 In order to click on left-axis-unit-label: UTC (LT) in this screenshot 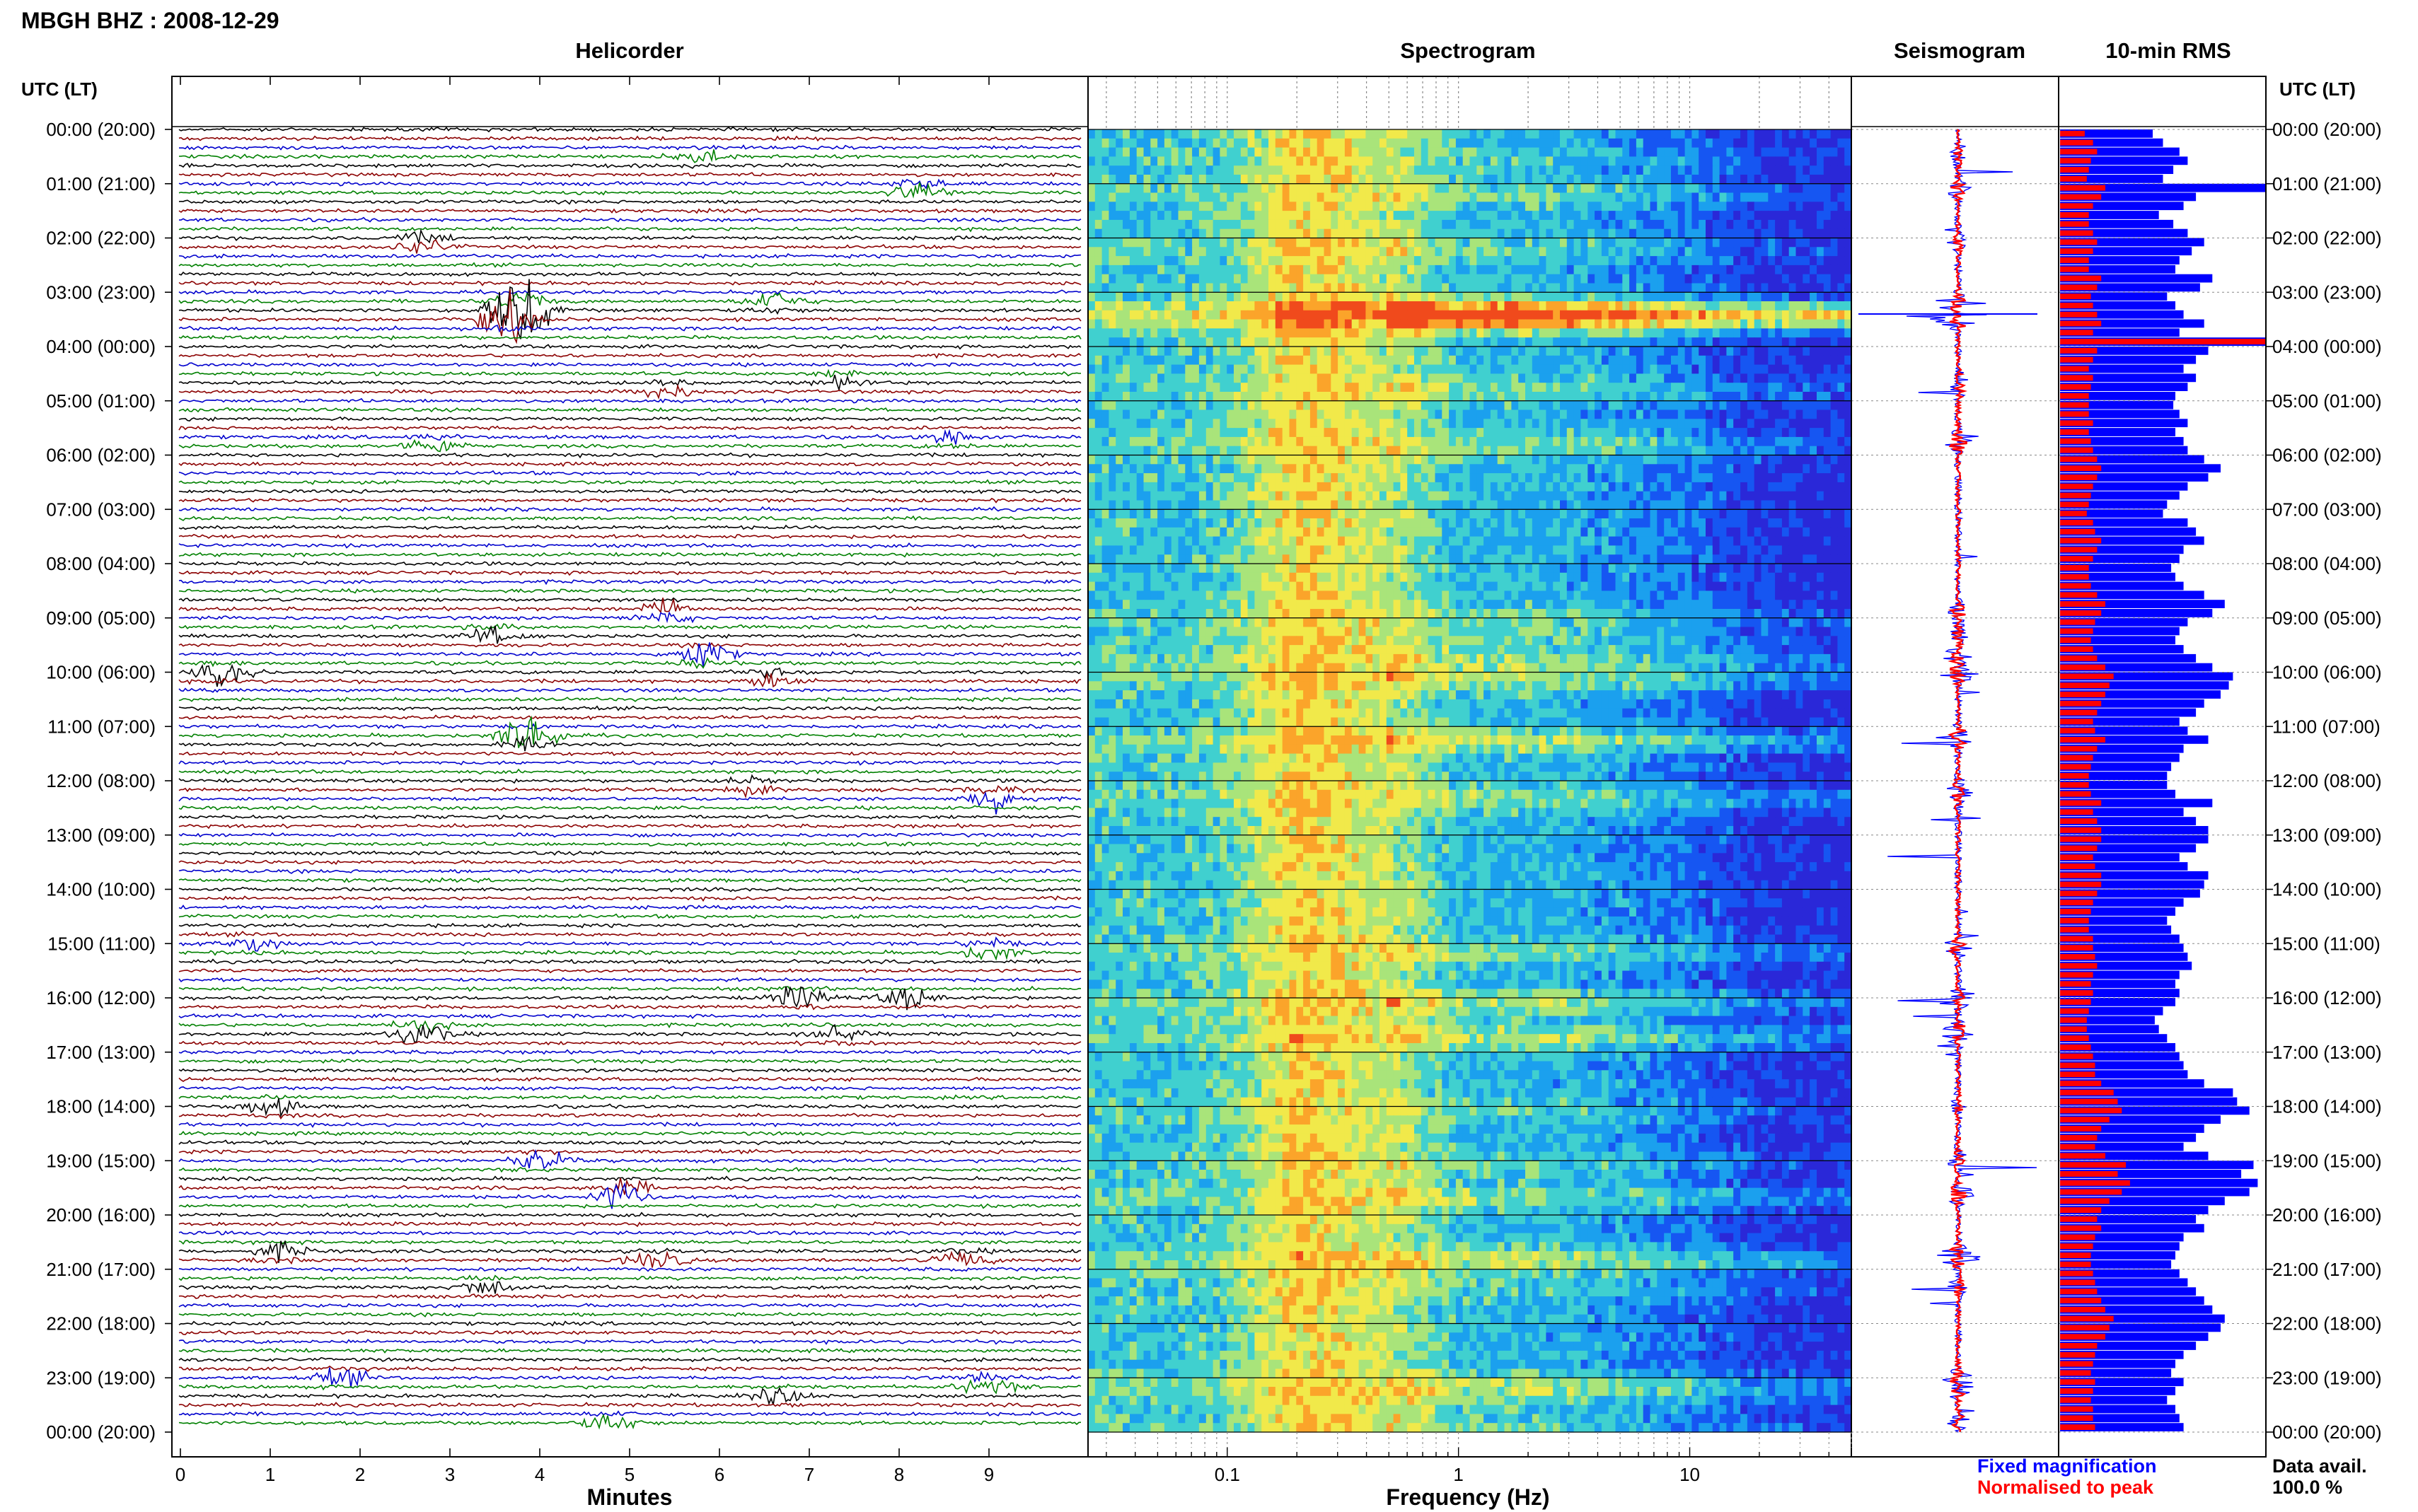, I will do `click(59, 89)`.